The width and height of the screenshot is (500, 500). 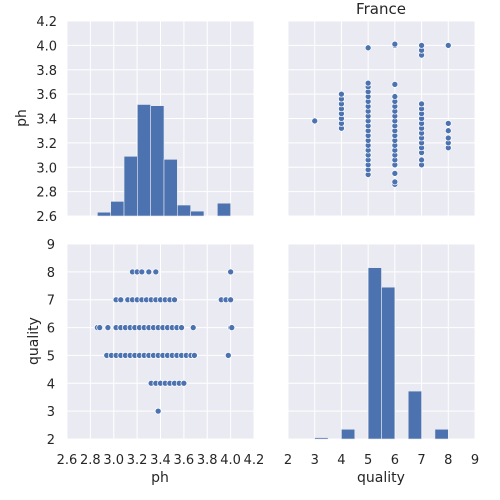 What do you see at coordinates (51, 412) in the screenshot?
I see `y-tick-label-quality: 3` at bounding box center [51, 412].